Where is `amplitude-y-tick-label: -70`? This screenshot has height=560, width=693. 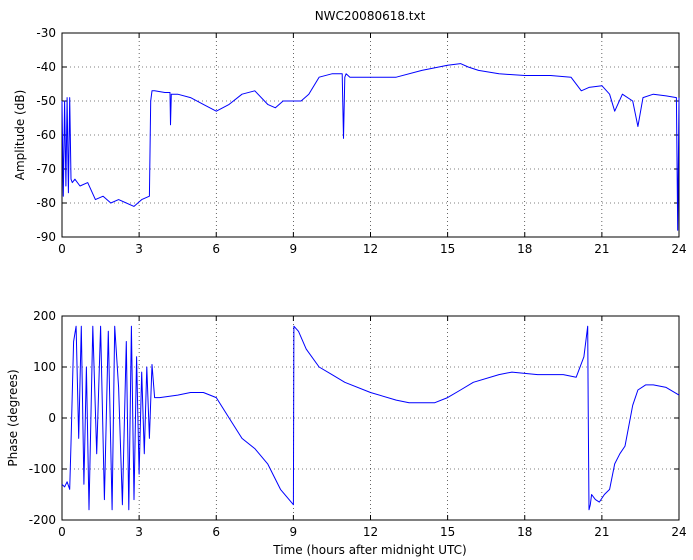 amplitude-y-tick-label: -70 is located at coordinates (46, 169).